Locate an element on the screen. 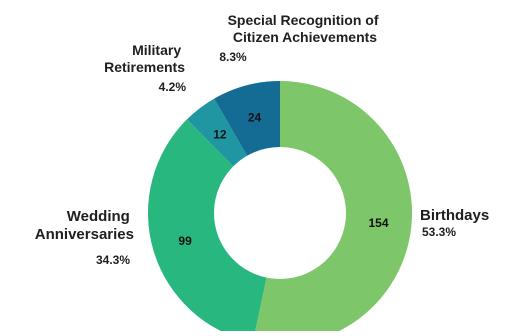  slice-wedding-anniversaries is located at coordinates (207, 227).